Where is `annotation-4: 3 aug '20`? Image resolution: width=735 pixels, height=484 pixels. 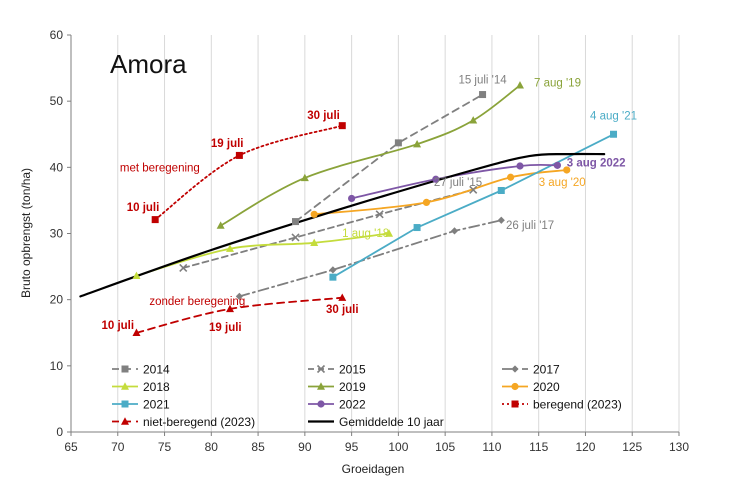
annotation-4: 3 aug '20 is located at coordinates (562, 183).